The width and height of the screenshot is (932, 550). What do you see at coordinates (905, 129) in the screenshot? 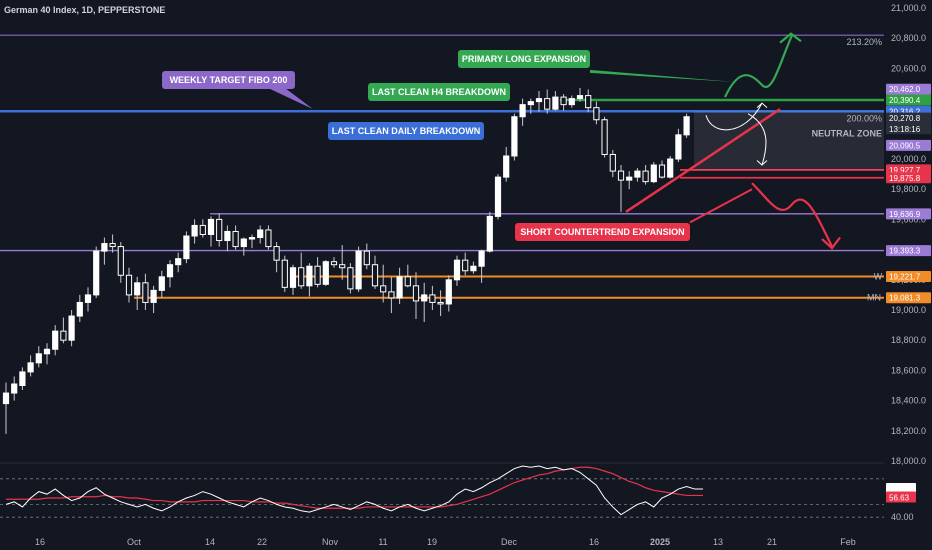
I see `price-tag-label: 13:18:16` at bounding box center [905, 129].